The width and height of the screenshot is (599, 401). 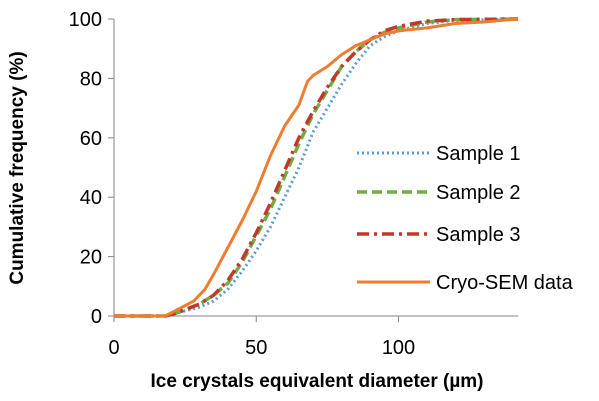 What do you see at coordinates (17, 167) in the screenshot?
I see `y-axis-title: Cumulative frequency (%)` at bounding box center [17, 167].